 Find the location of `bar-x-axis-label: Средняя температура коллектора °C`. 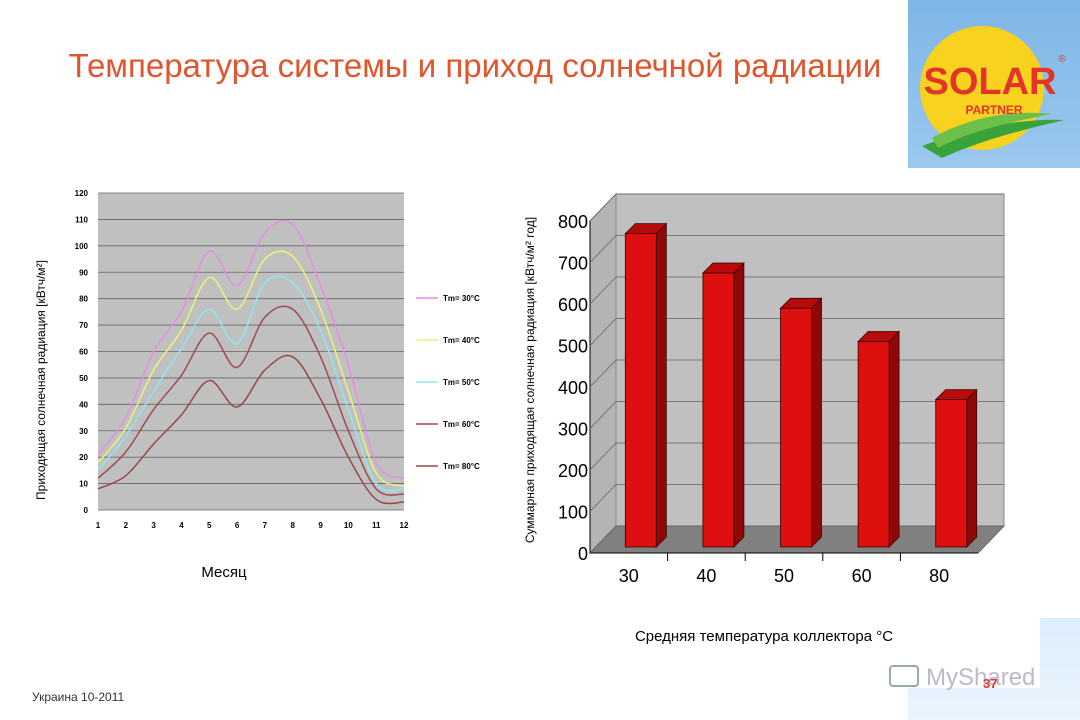

bar-x-axis-label: Средняя температура коллектора °C is located at coordinates (764, 636).